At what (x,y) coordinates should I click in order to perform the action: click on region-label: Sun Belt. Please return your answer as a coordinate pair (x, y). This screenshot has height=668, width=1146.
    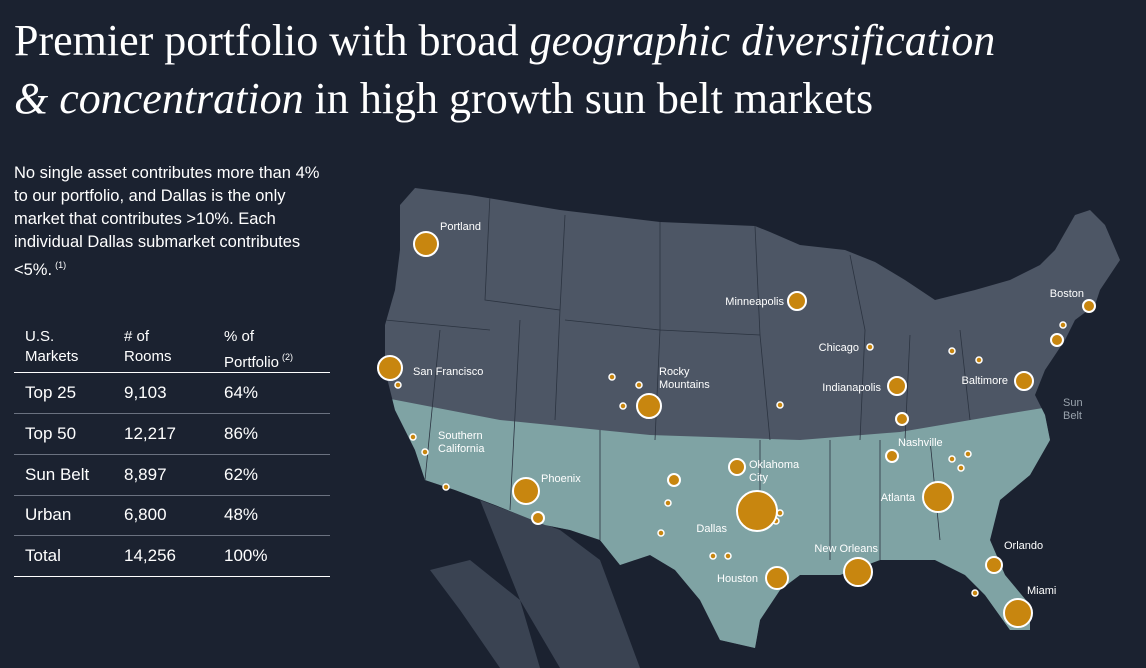
    Looking at the image, I should click on (1073, 409).